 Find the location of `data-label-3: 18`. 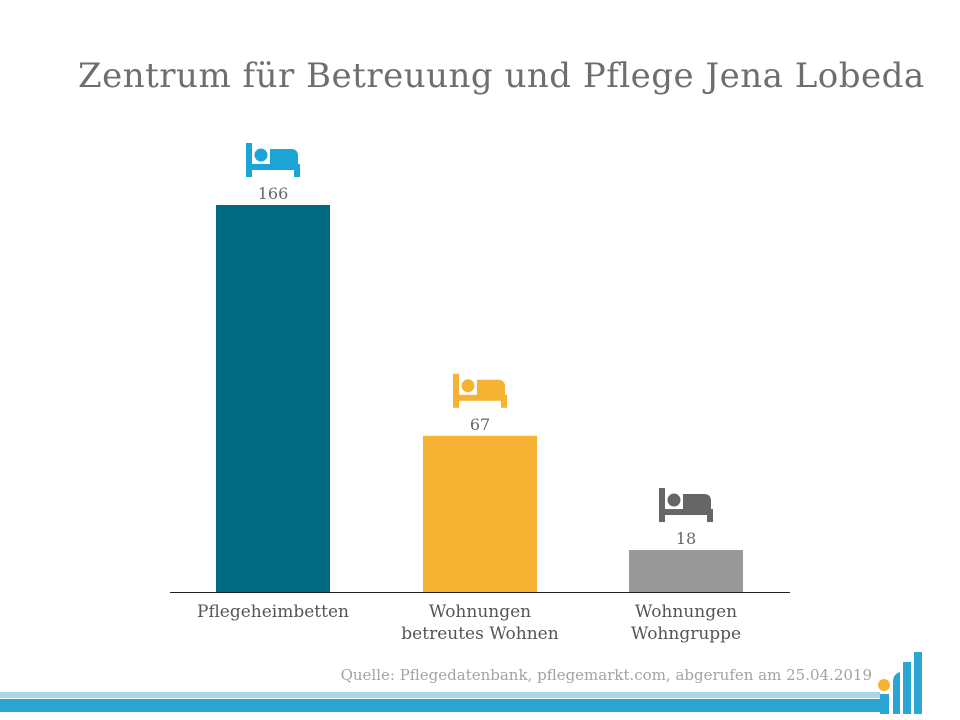

data-label-3: 18 is located at coordinates (686, 538).